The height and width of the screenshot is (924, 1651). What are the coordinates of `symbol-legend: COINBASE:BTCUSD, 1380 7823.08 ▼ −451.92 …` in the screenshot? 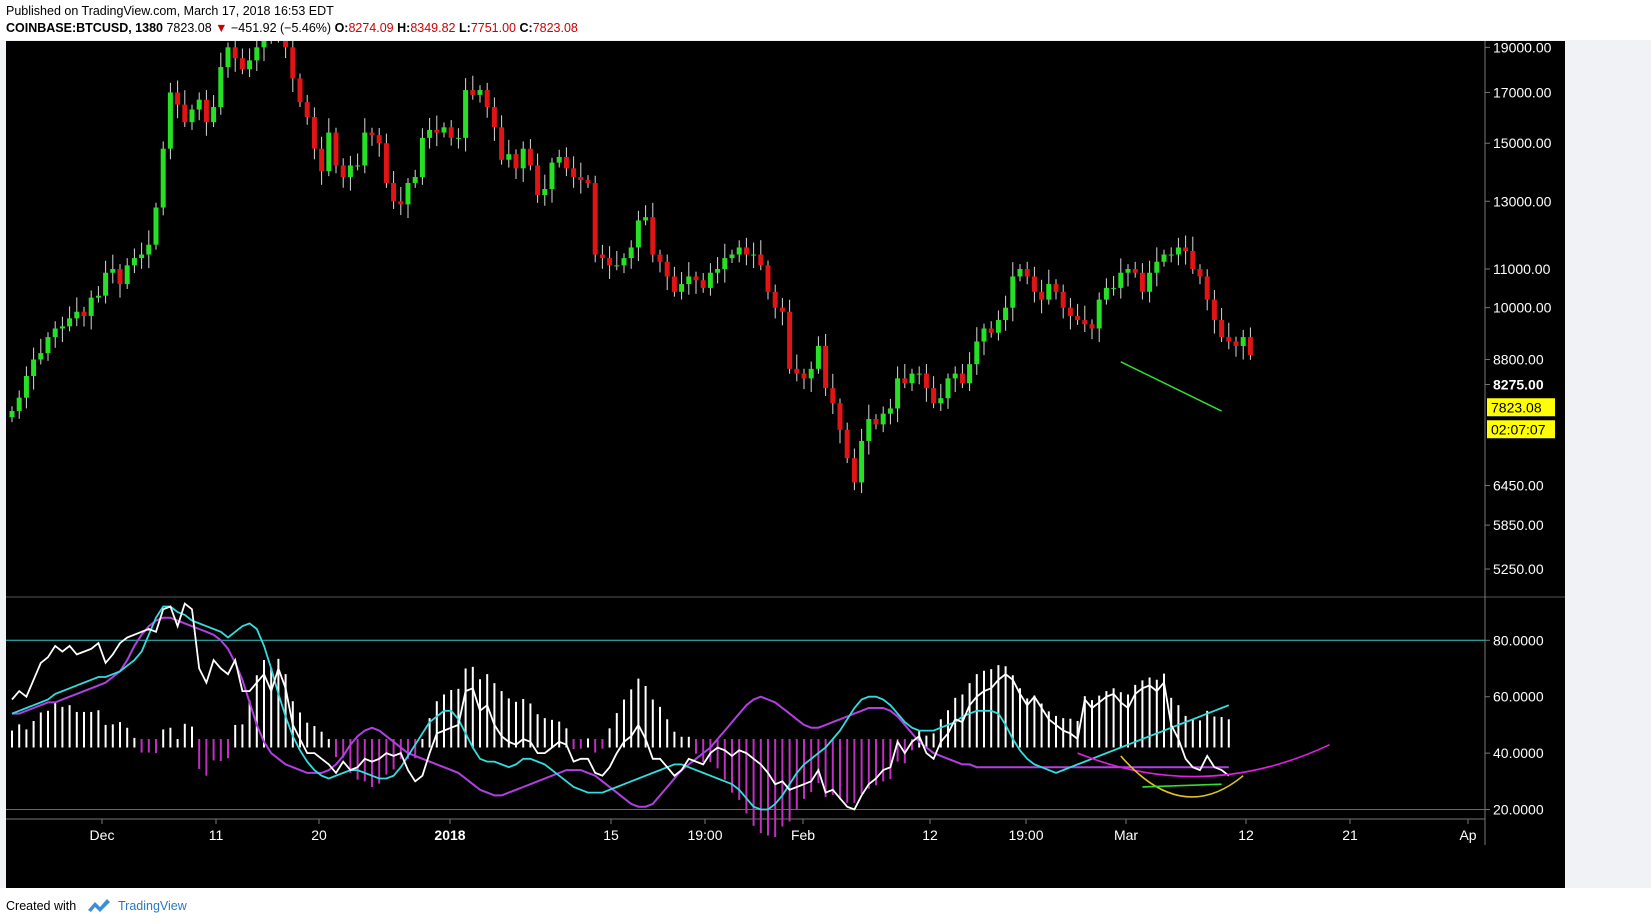 It's located at (292, 28).